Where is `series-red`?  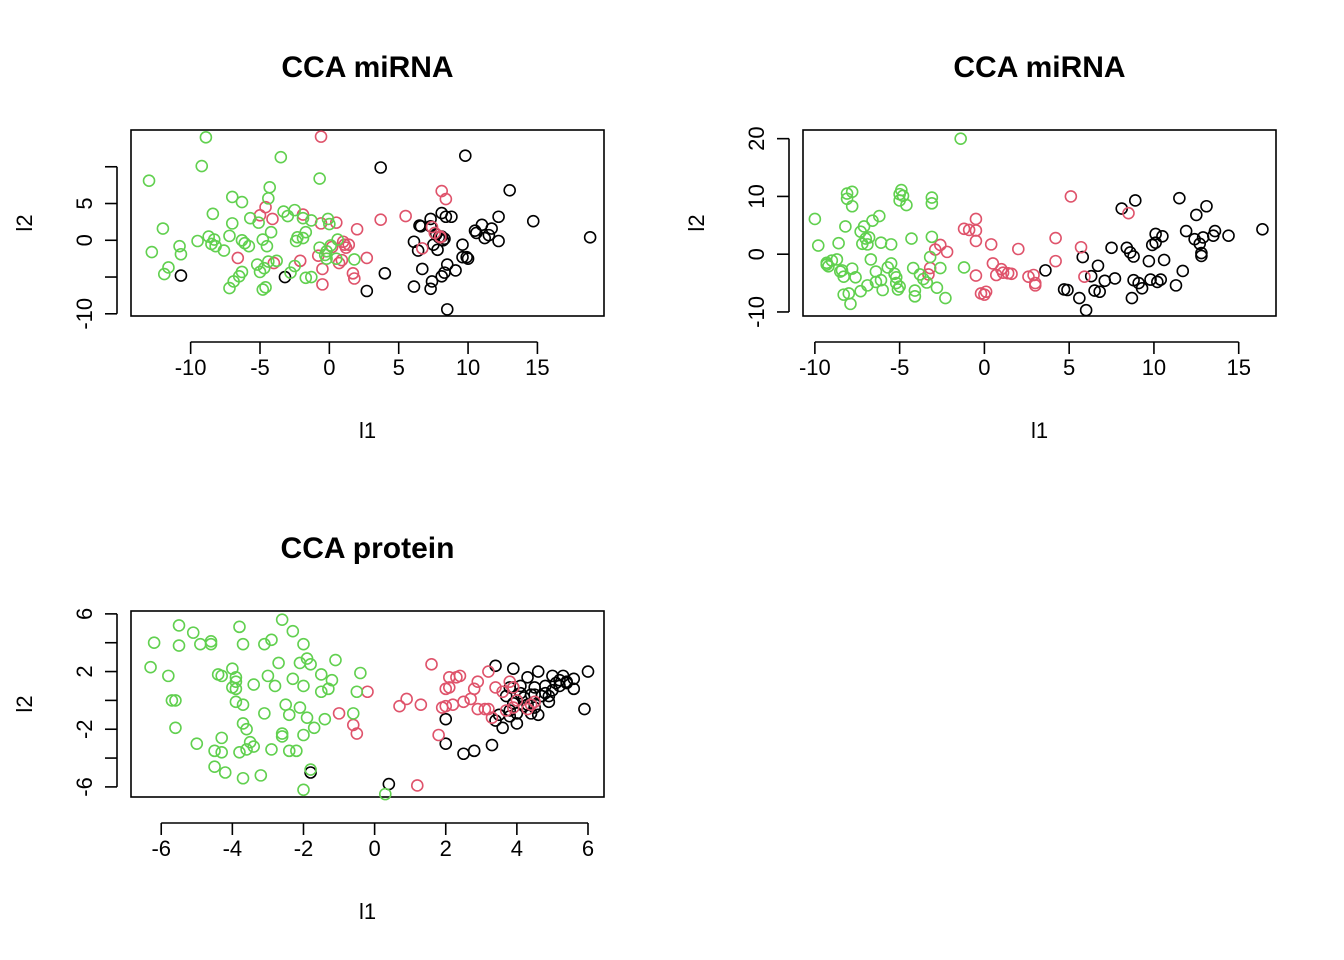 series-red is located at coordinates (1028, 245).